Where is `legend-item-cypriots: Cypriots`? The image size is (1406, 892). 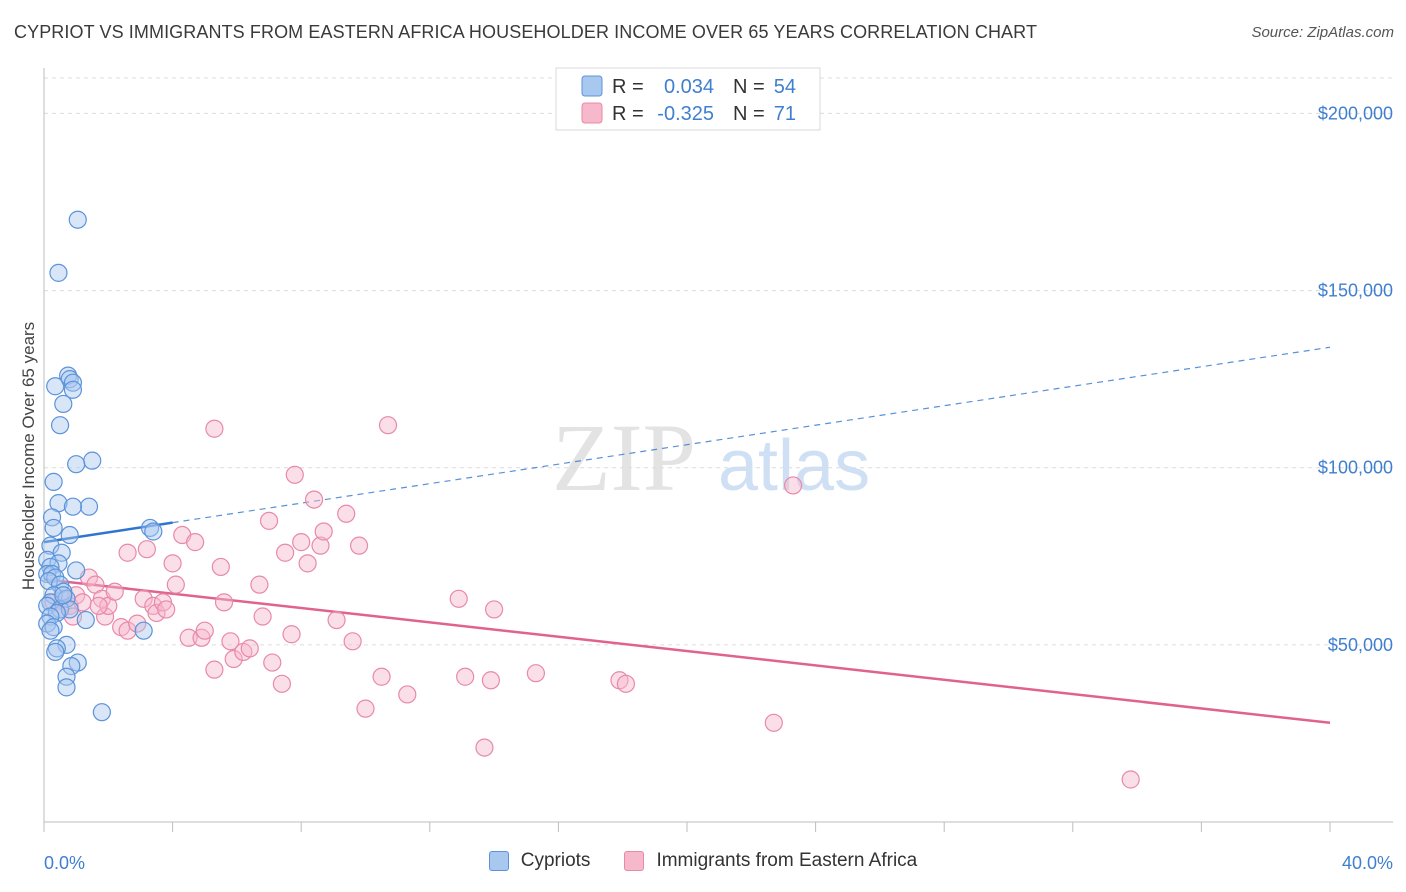
legend-item-cypriots: Cypriots is located at coordinates (539, 861).